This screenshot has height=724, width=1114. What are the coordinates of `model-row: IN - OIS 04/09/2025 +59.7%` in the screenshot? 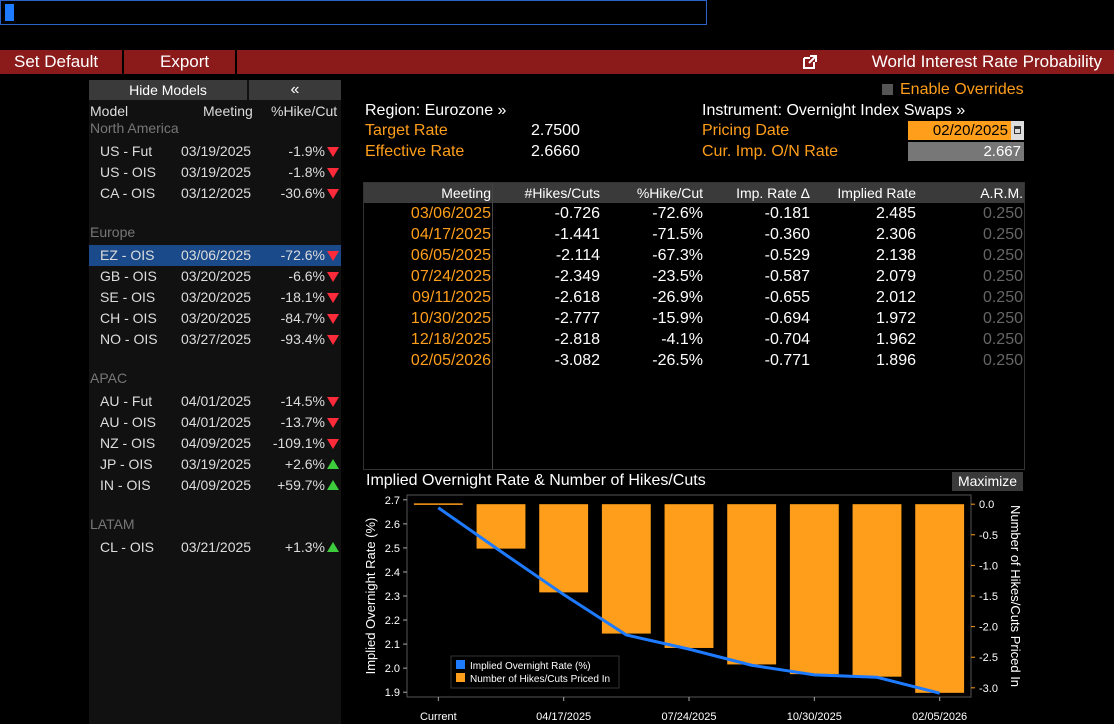 It's located at (215, 485).